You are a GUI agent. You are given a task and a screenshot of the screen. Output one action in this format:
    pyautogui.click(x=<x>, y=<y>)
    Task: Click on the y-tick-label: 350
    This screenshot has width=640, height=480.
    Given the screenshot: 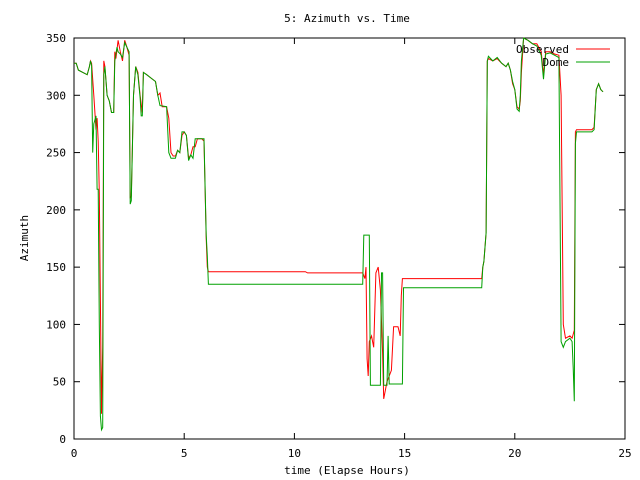 What is the action you would take?
    pyautogui.click(x=56, y=38)
    